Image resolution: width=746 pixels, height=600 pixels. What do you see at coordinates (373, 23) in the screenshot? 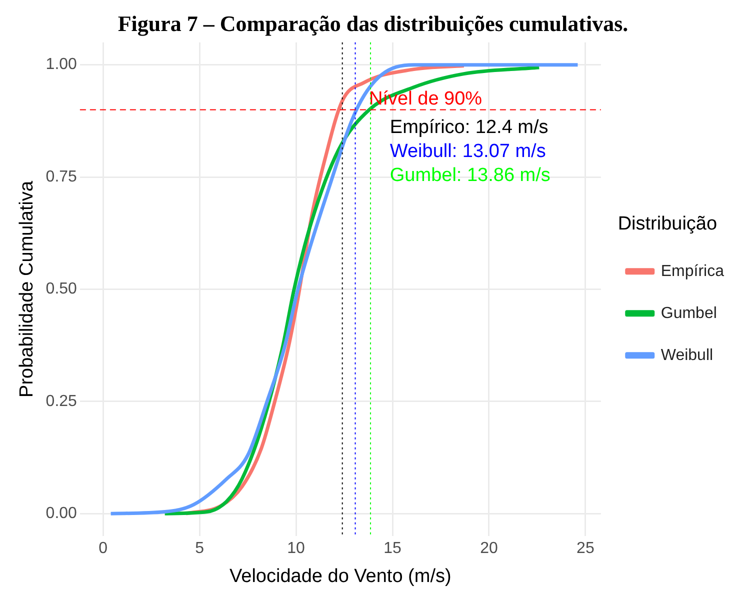
I see `chart-title: Figura 7 – Comparação das distribuições cumulativas.` at bounding box center [373, 23].